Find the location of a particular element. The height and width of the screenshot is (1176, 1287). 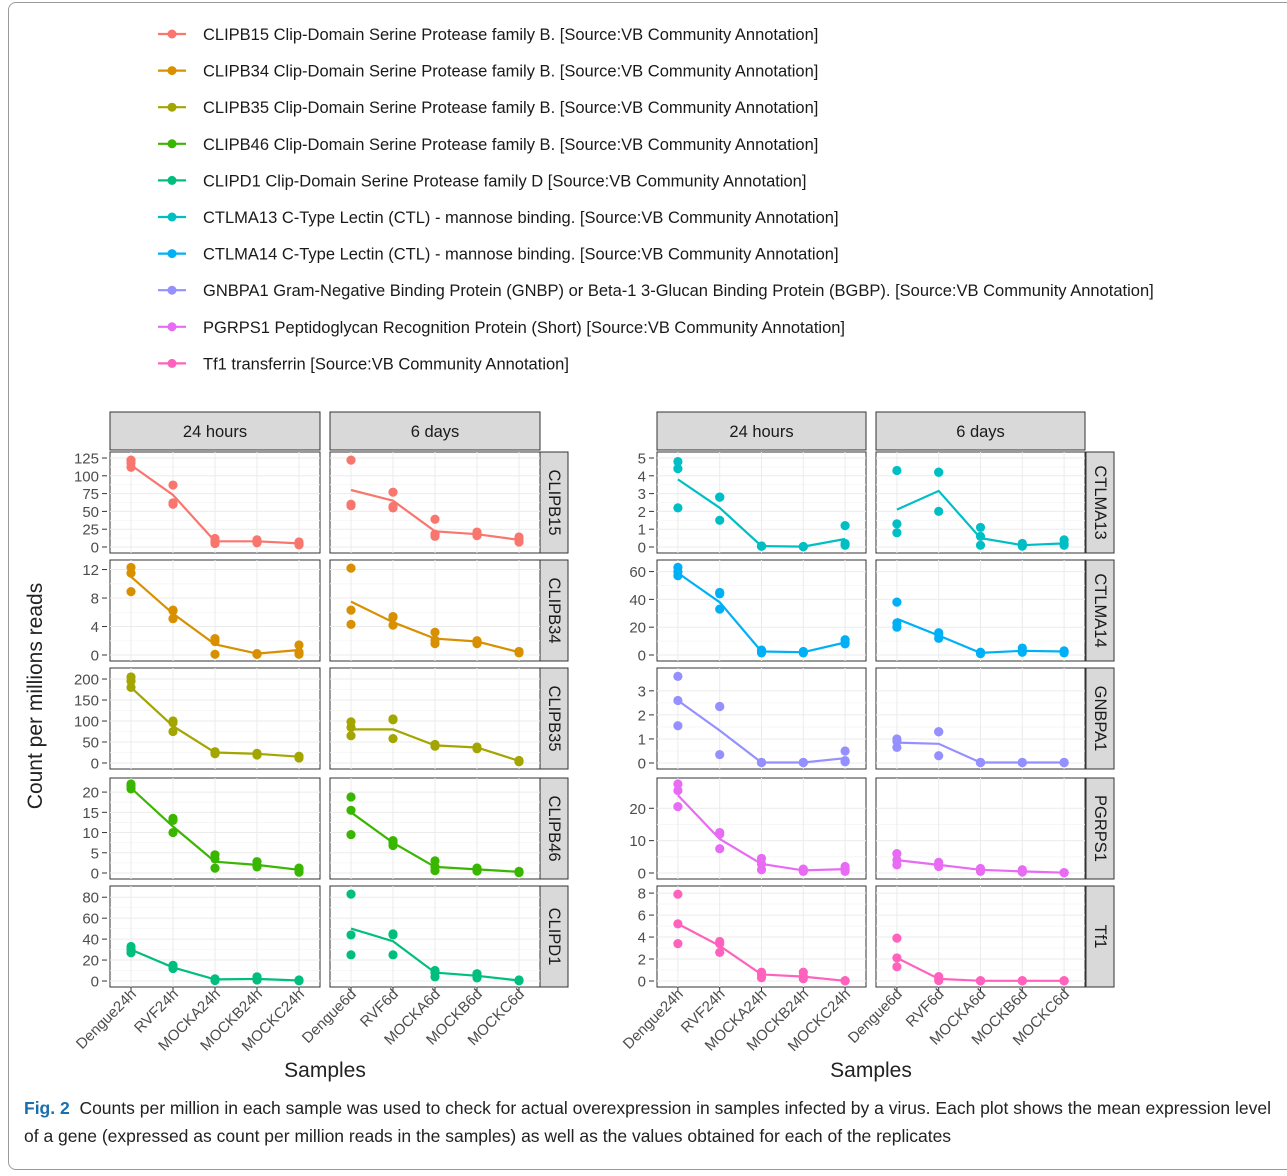

y-tick-label: 10 is located at coordinates (637, 841).